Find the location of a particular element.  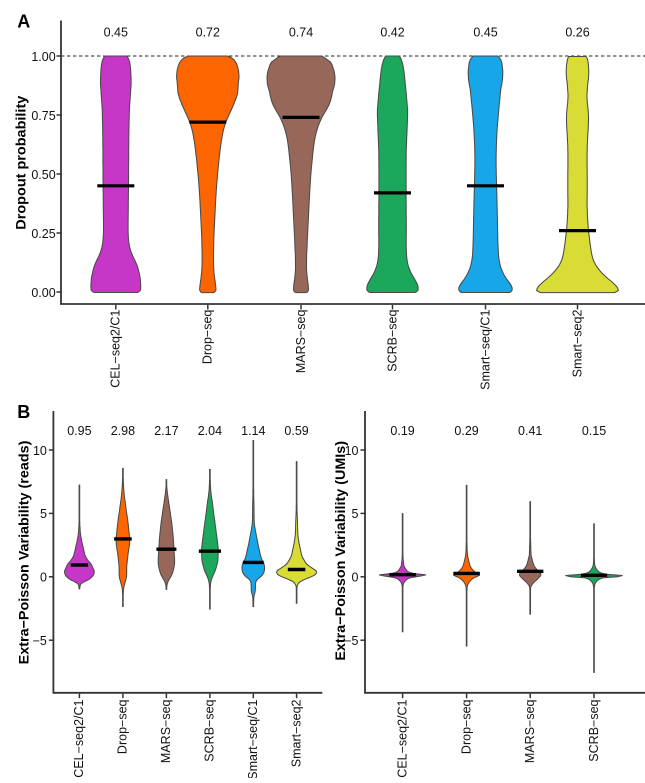

svg-text:Extra−Poisson Variability (rea: Extra−Poisson Variability (reads) is located at coordinates (23, 553).